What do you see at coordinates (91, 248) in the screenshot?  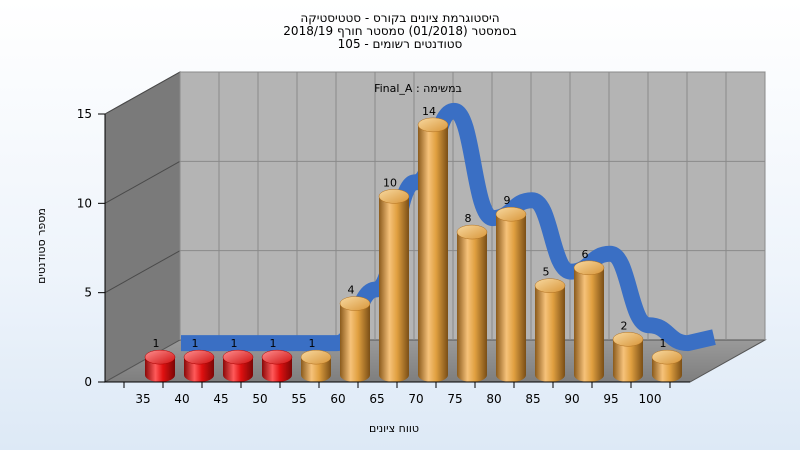 I see `y-ticks: 0 5 10 15` at bounding box center [91, 248].